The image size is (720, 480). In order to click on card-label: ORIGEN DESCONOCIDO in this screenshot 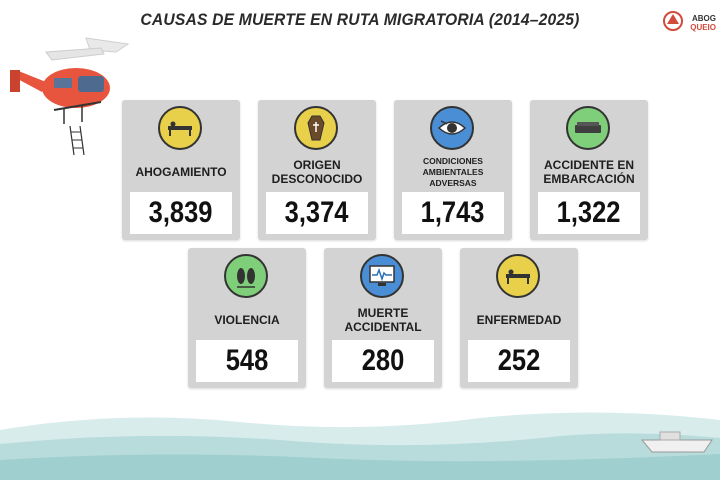, I will do `click(317, 172)`.